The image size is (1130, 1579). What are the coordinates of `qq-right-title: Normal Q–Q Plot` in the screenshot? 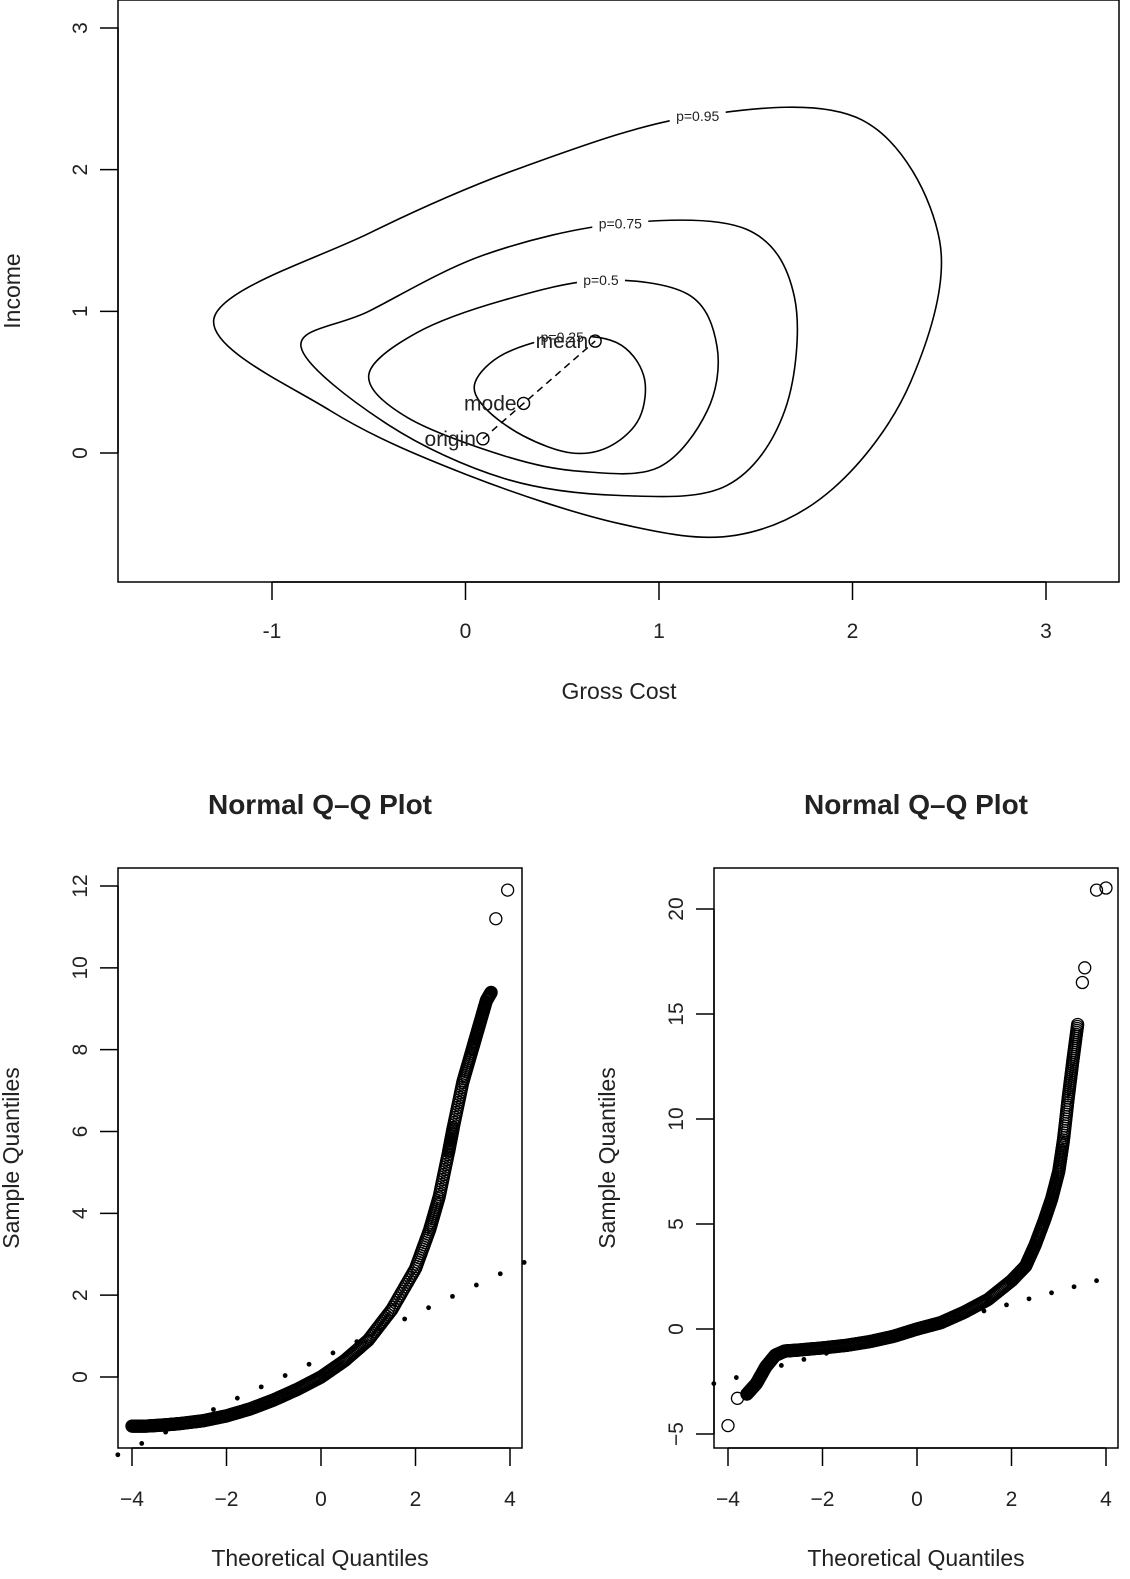 It's located at (916, 804).